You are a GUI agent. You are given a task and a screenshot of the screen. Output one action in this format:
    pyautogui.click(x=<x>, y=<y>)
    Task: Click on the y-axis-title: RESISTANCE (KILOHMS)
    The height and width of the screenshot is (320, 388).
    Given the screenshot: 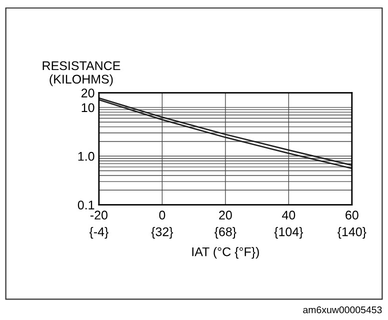 What is the action you would take?
    pyautogui.click(x=81, y=73)
    